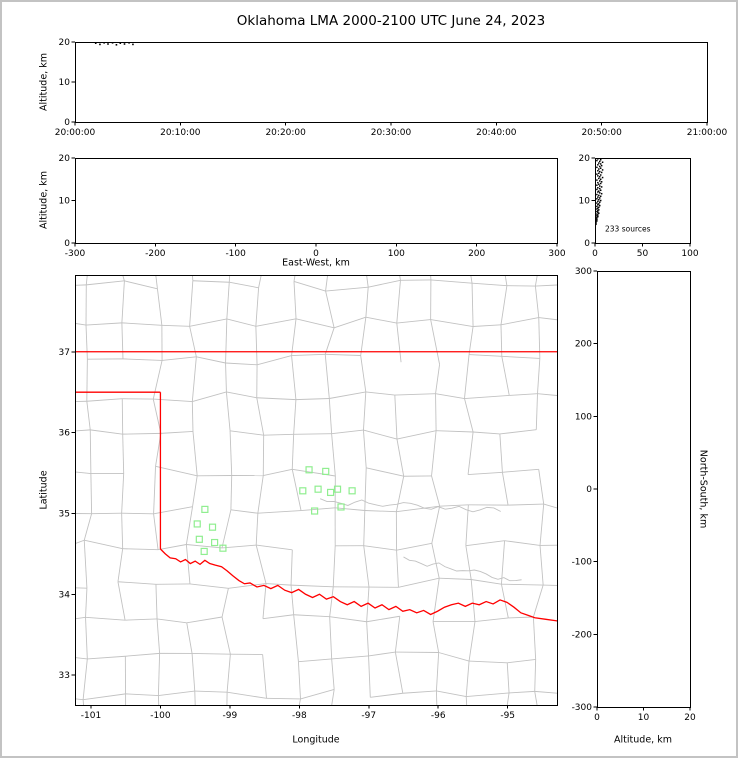 The width and height of the screenshot is (738, 758). I want to click on ew-height-axes: -300 -200 -100 0 100 200 300 0 10 20, so click(312, 206).